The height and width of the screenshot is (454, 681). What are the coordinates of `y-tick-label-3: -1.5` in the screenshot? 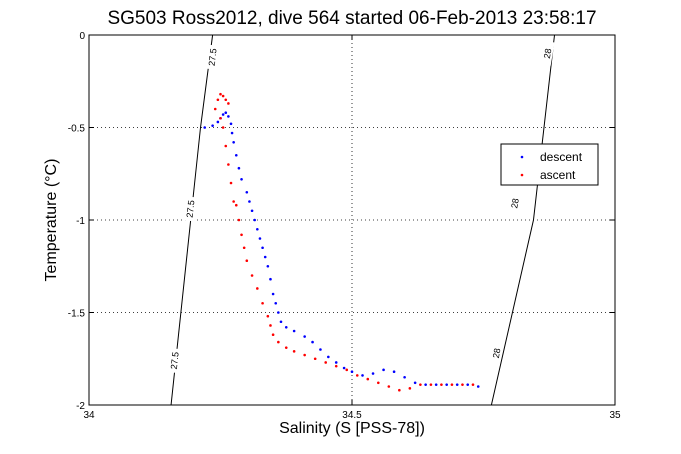 It's located at (77, 314).